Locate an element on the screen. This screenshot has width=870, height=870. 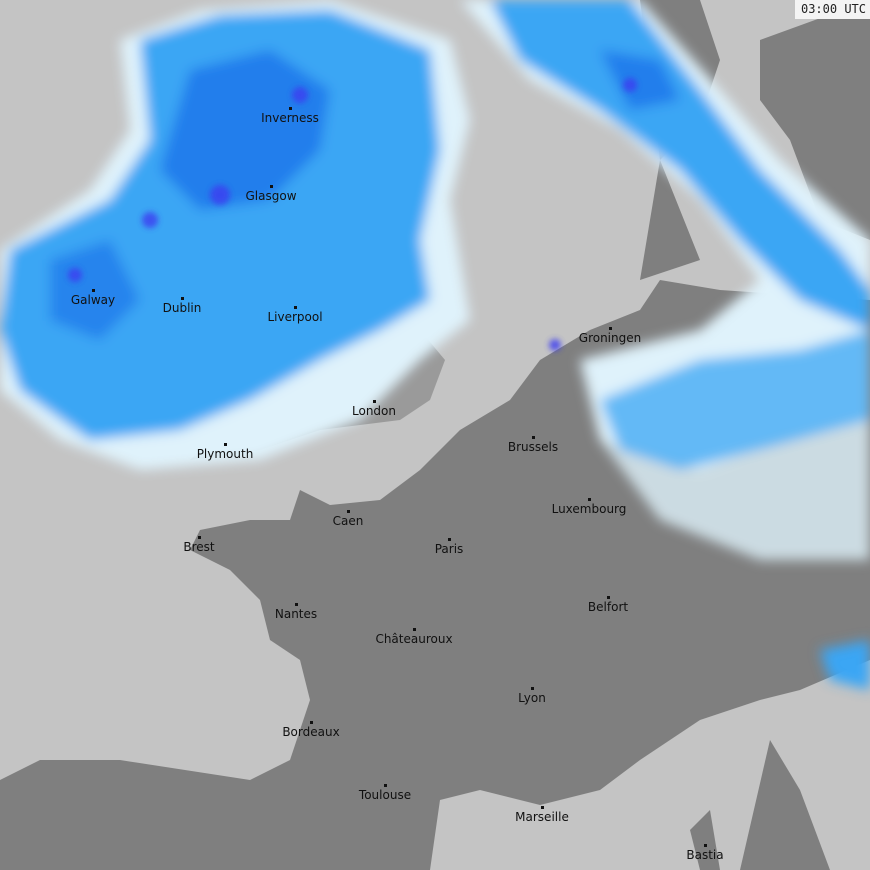
city-label: Toulouse is located at coordinates (385, 795).